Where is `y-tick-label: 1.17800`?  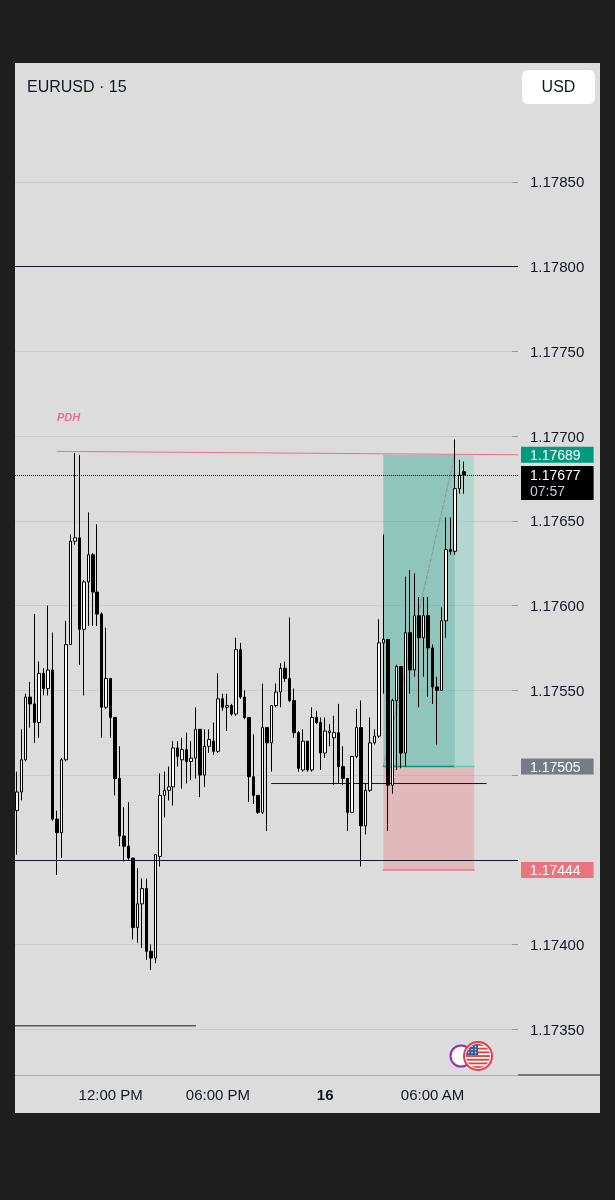
y-tick-label: 1.17800 is located at coordinates (557, 267).